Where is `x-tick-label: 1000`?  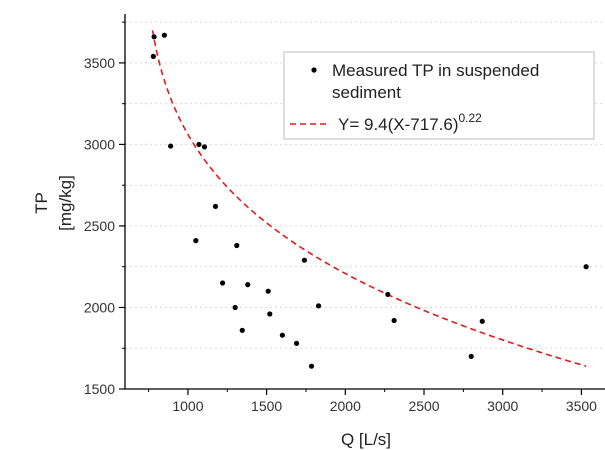
x-tick-label: 1000 is located at coordinates (187, 406).